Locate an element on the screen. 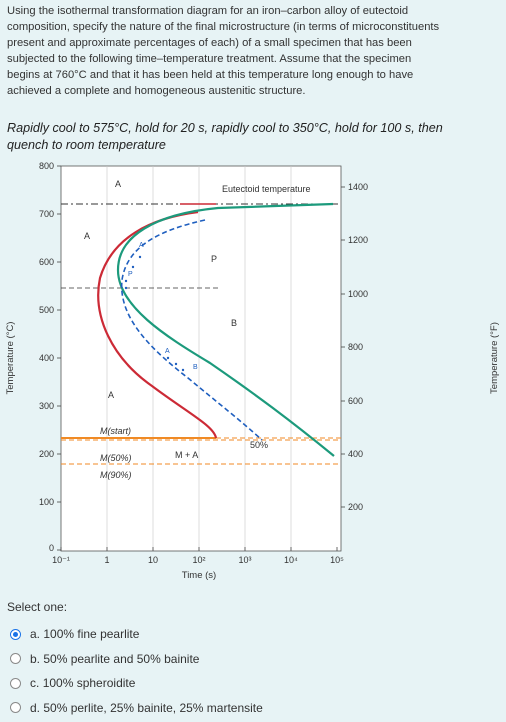  y-right-tick-label: 400 is located at coordinates (355, 454).